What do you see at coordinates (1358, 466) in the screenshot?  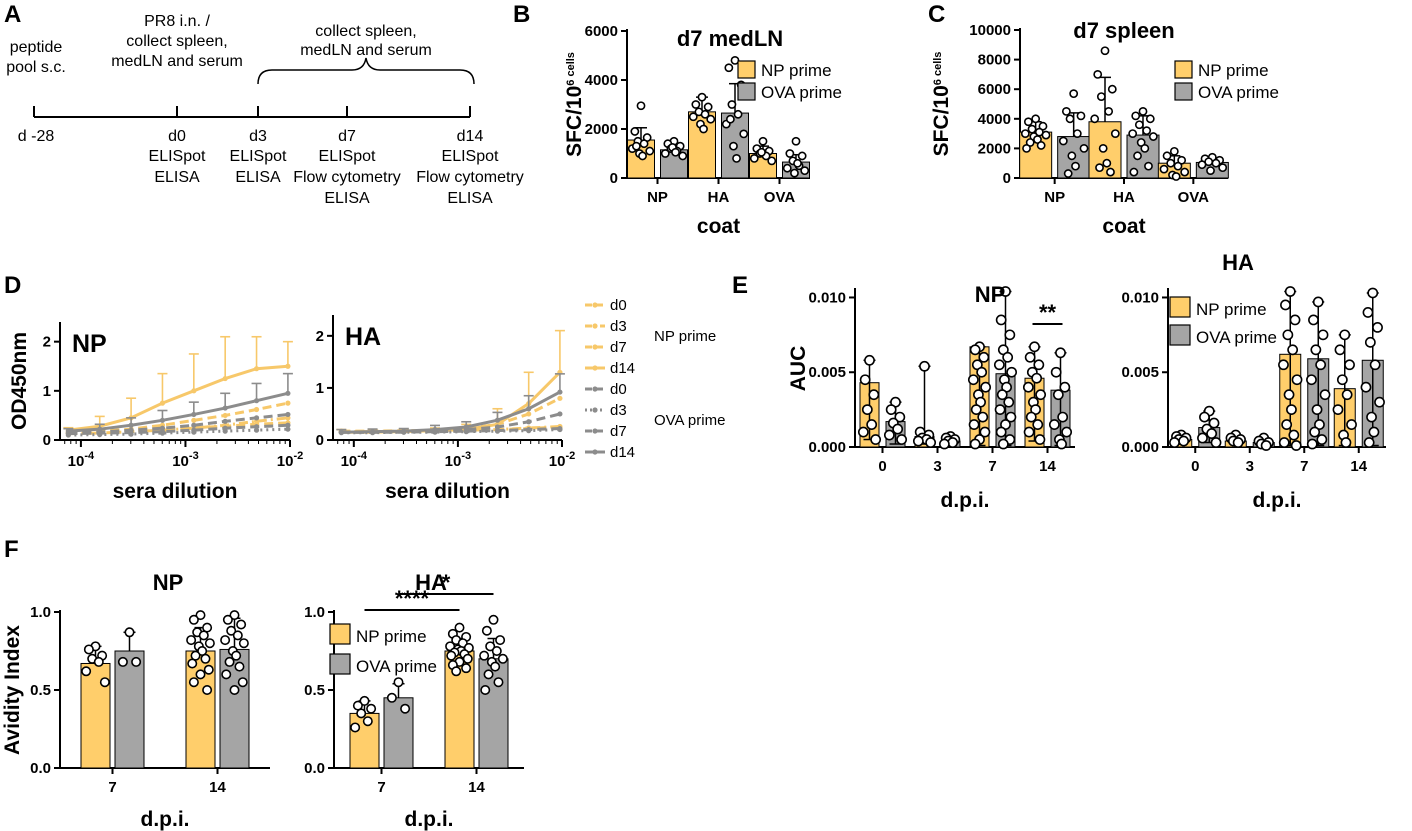 I see `x-tick-label: 14` at bounding box center [1358, 466].